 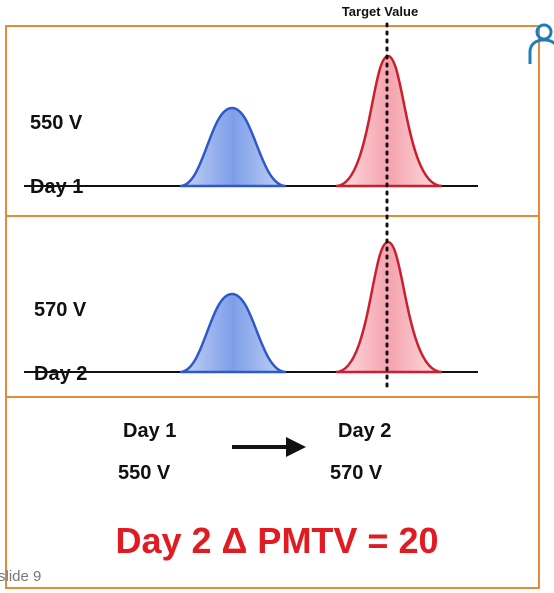 I want to click on panel2-label: 570 V Day 2, so click(x=60, y=342).